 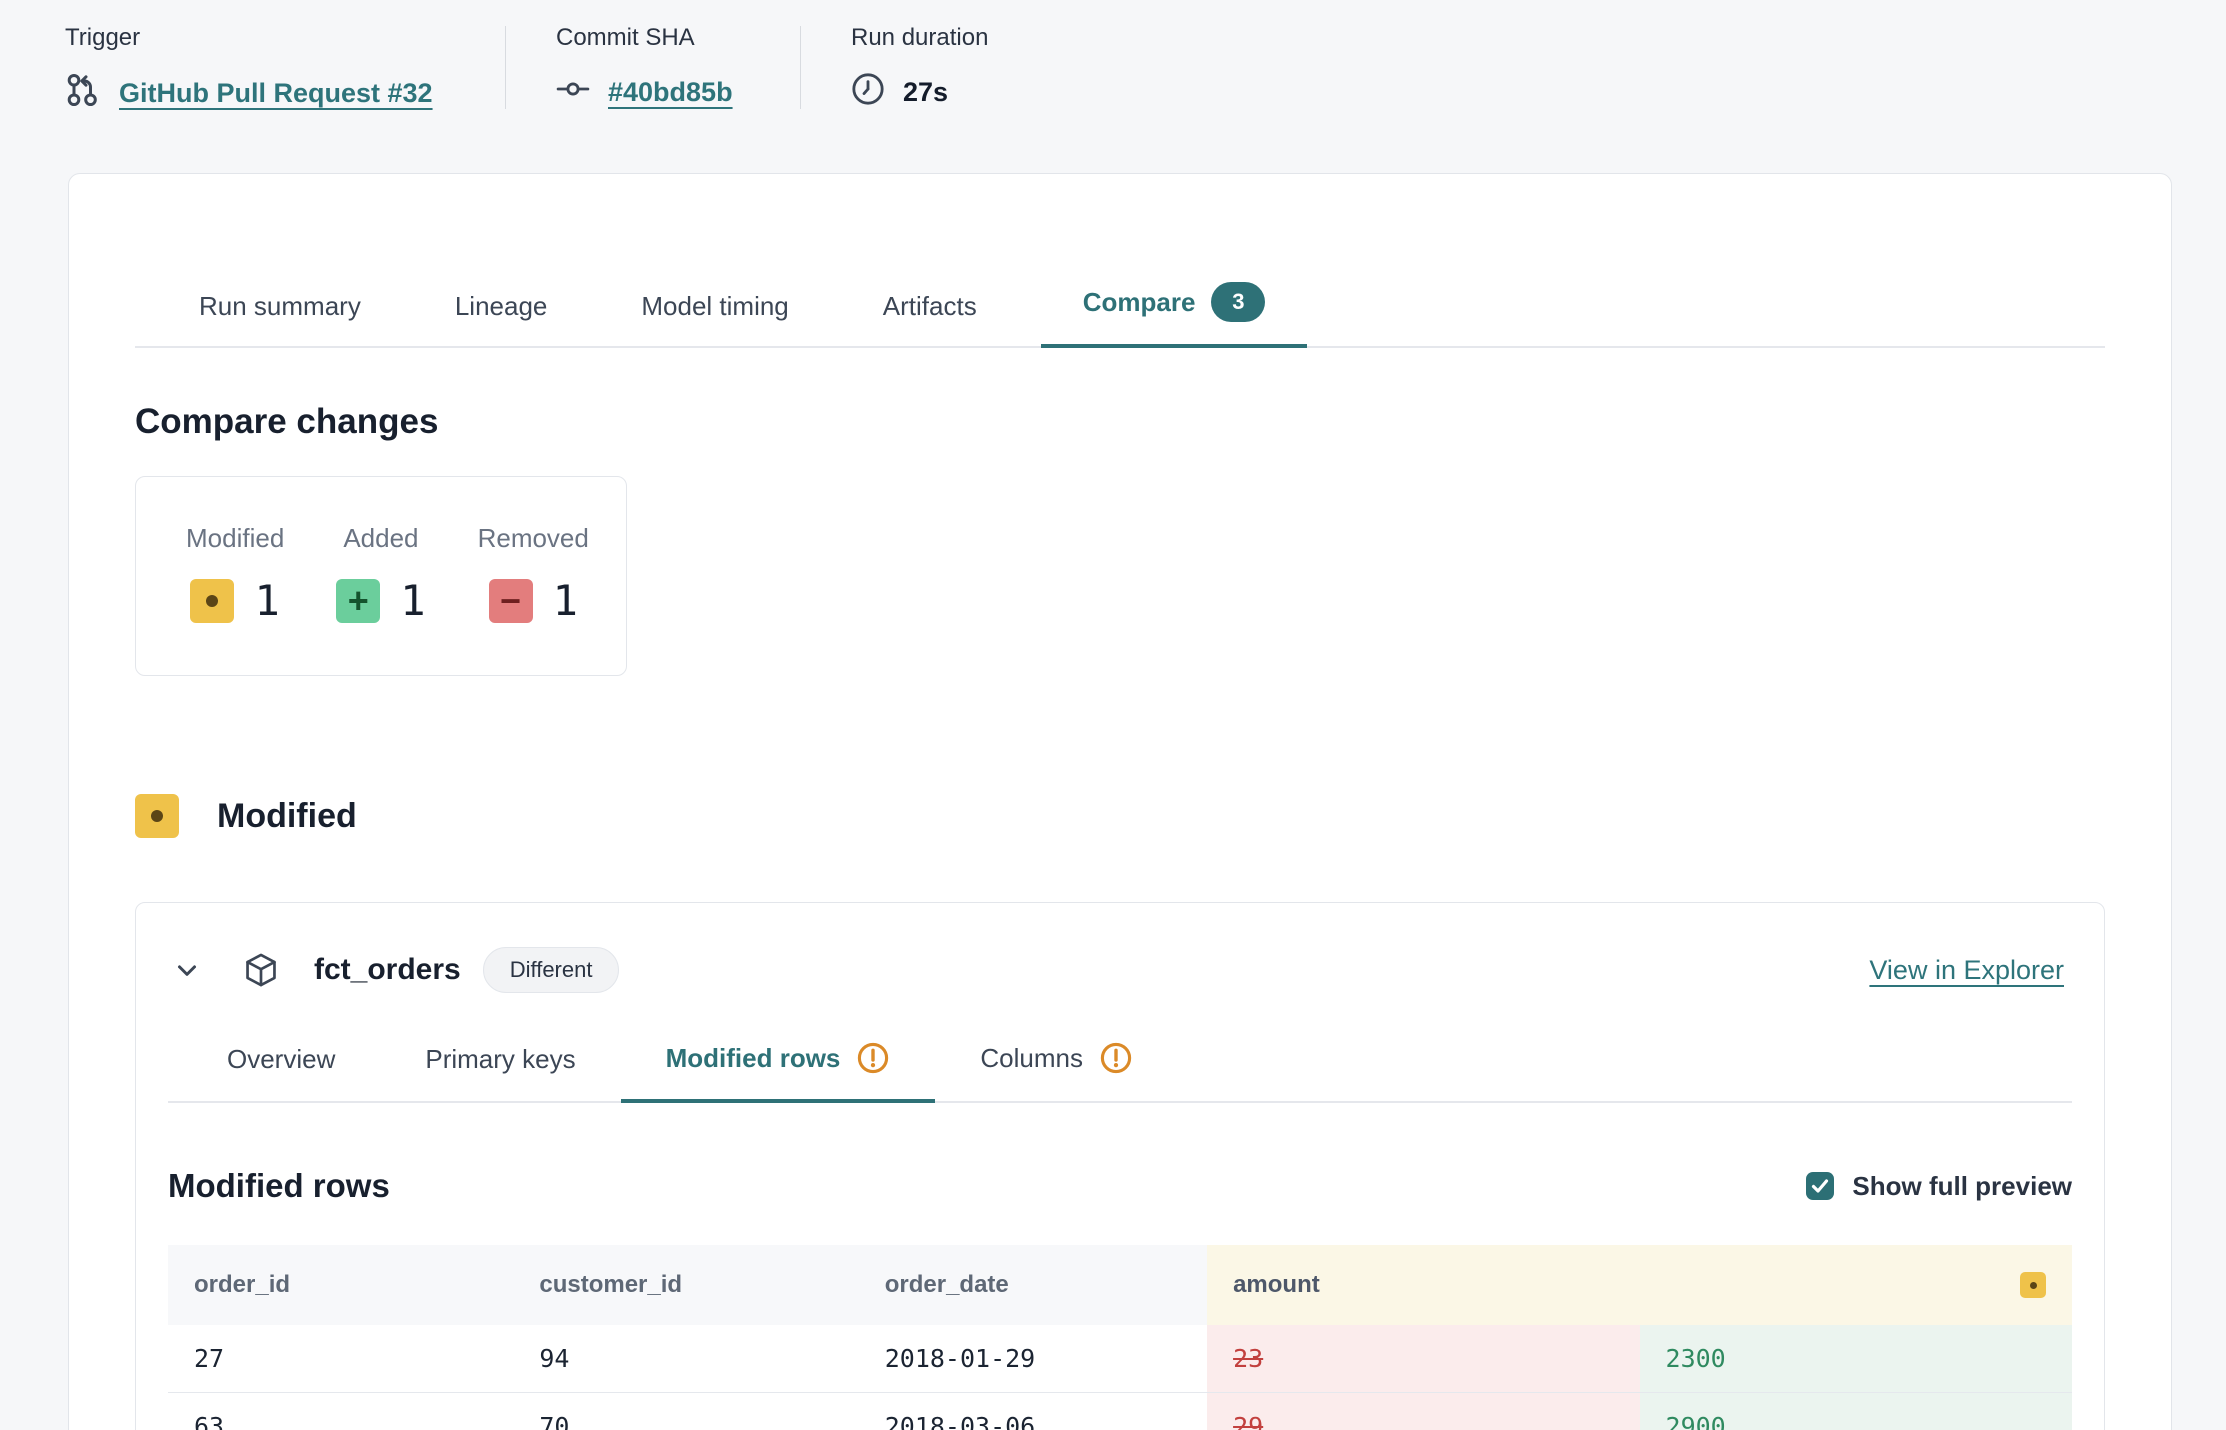 I want to click on show-full-preview-toggle: Show full preview, so click(x=1939, y=1186).